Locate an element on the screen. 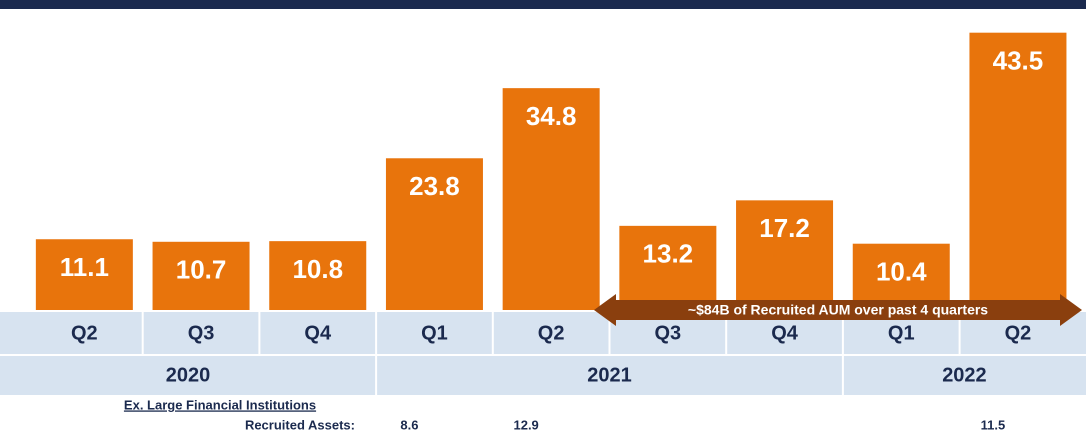 This screenshot has height=443, width=1086. annotation-arrow is located at coordinates (838, 310).